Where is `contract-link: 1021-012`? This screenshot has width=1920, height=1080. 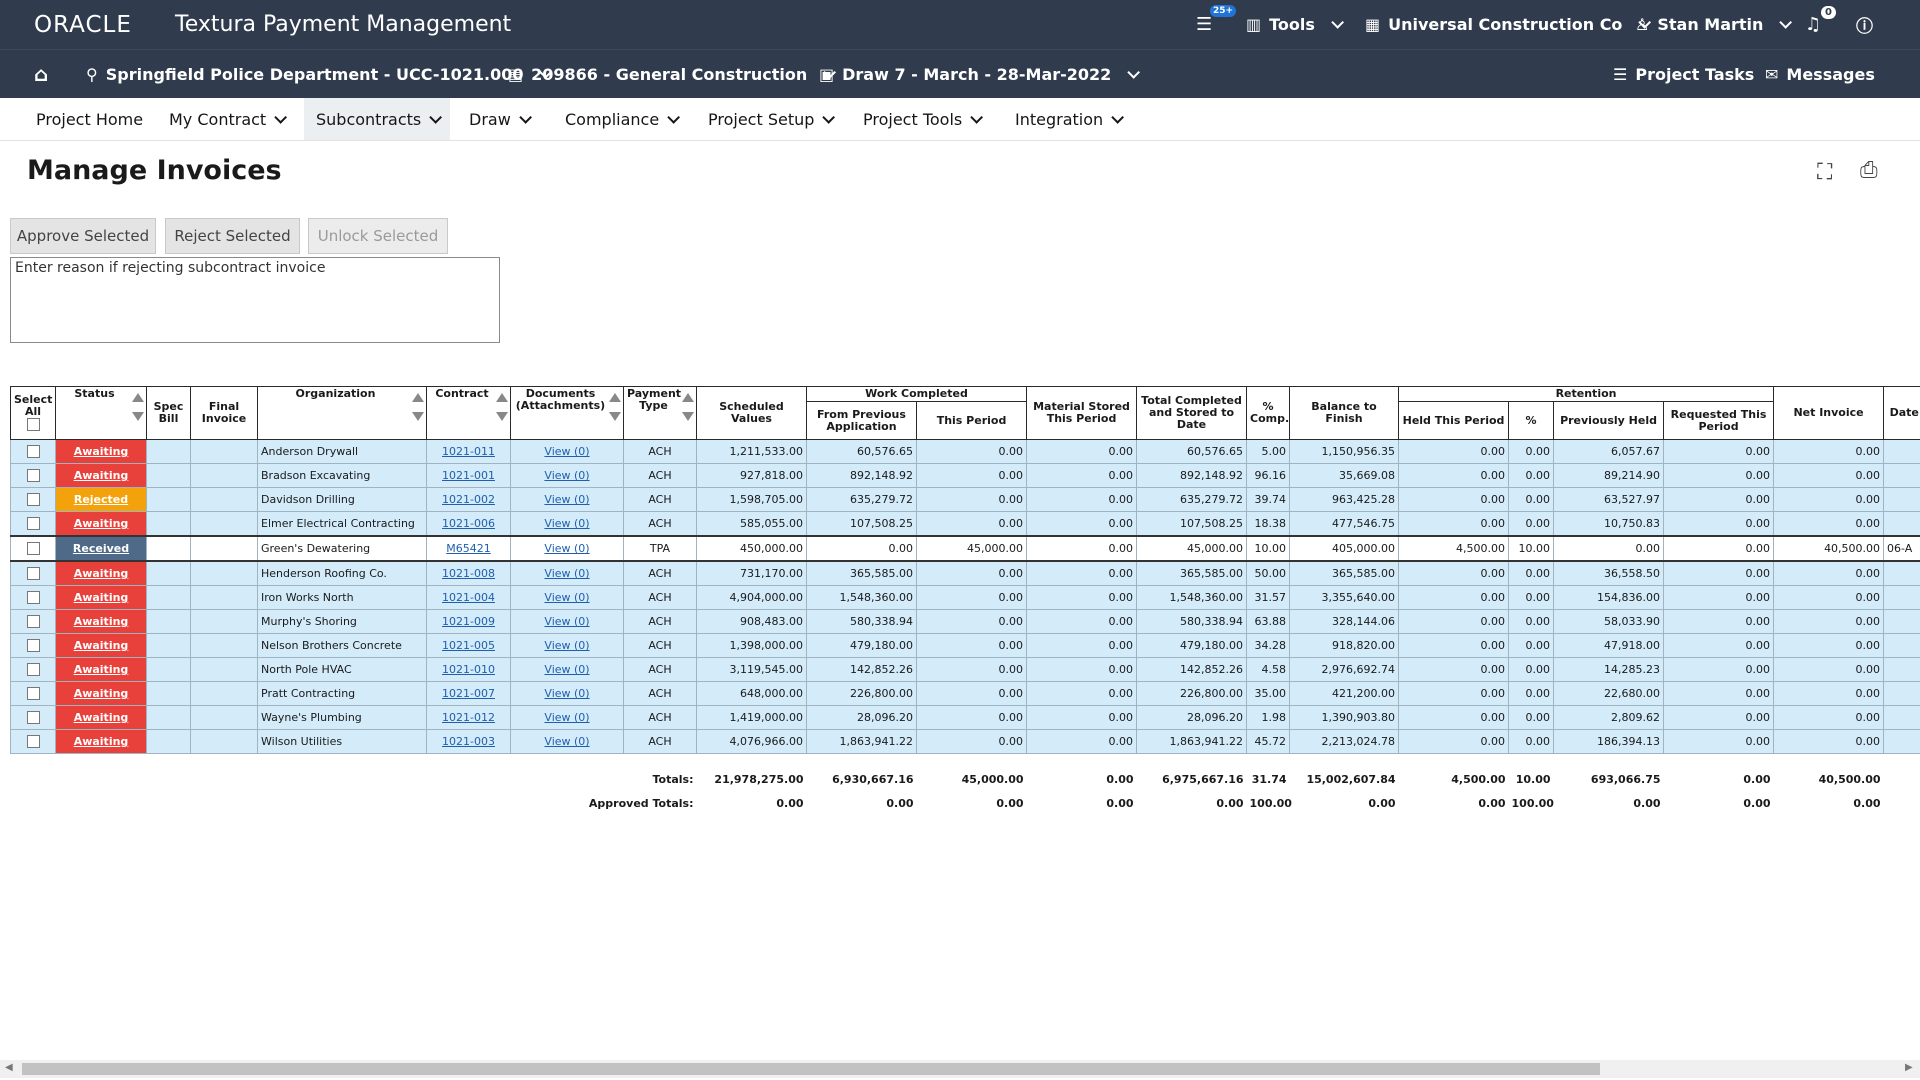 contract-link: 1021-012 is located at coordinates (468, 717).